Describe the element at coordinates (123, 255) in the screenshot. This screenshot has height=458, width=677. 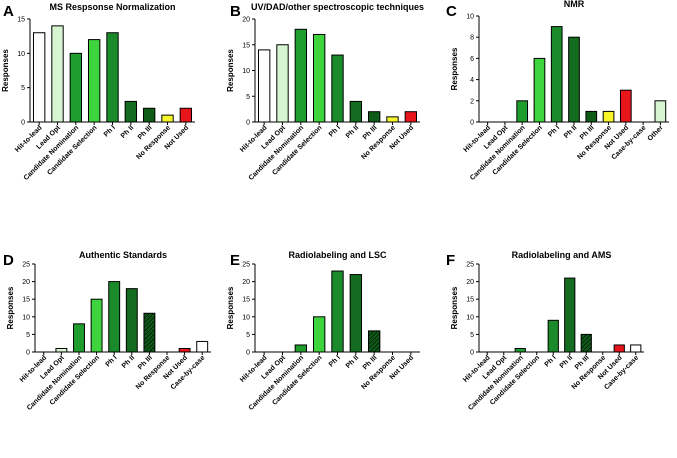
I see `chart-title: Authentic Standards` at that location.